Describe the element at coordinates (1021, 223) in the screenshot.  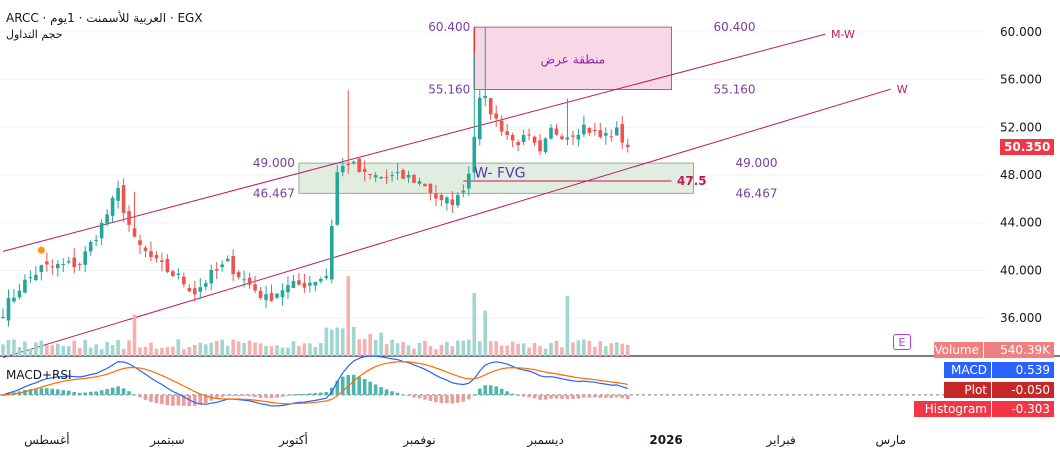
I see `price-tick-label: 44.000` at that location.